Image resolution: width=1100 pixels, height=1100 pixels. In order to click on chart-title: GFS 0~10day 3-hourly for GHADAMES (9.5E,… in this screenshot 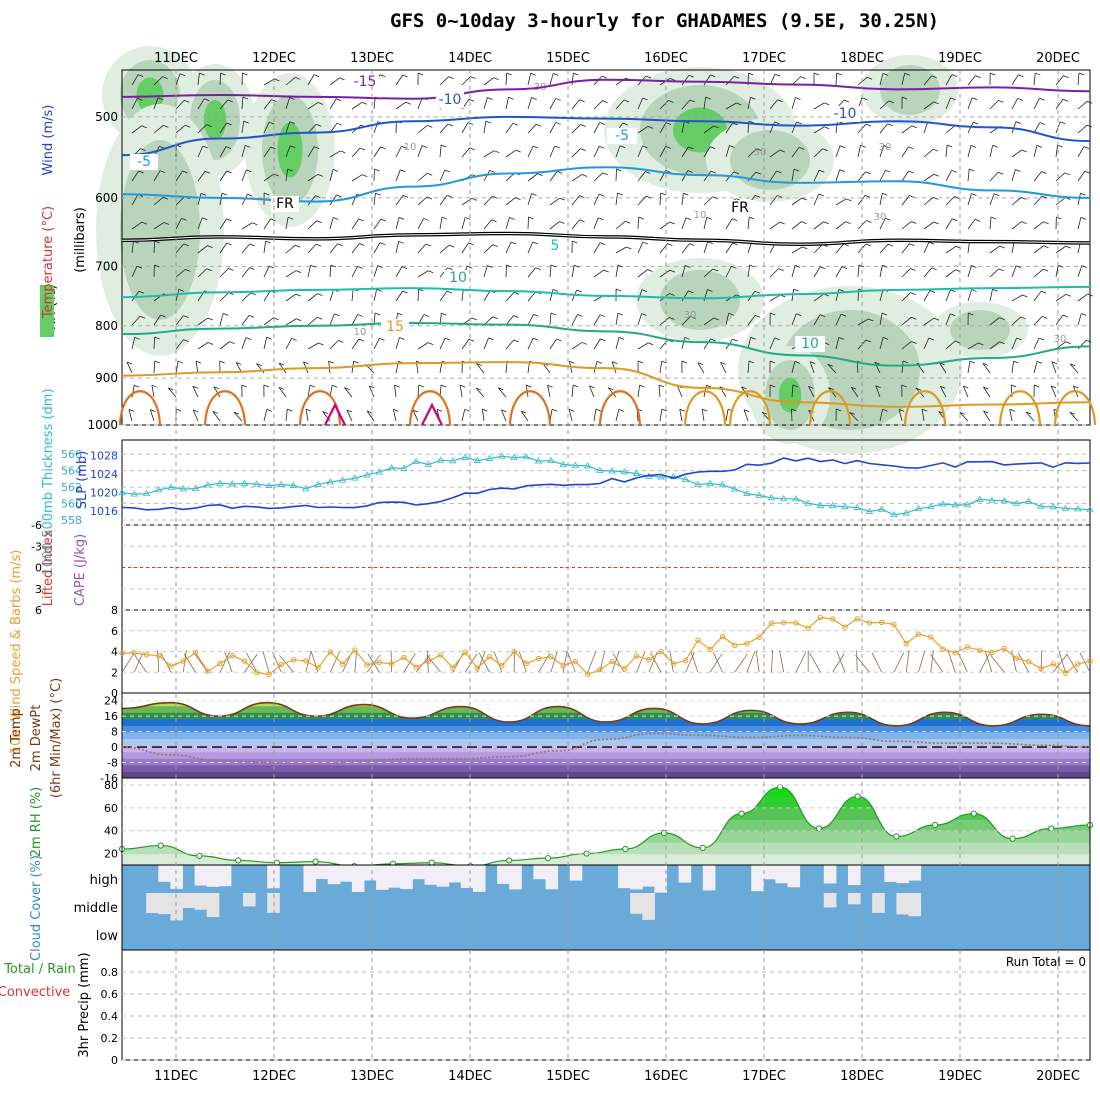, I will do `click(665, 21)`.